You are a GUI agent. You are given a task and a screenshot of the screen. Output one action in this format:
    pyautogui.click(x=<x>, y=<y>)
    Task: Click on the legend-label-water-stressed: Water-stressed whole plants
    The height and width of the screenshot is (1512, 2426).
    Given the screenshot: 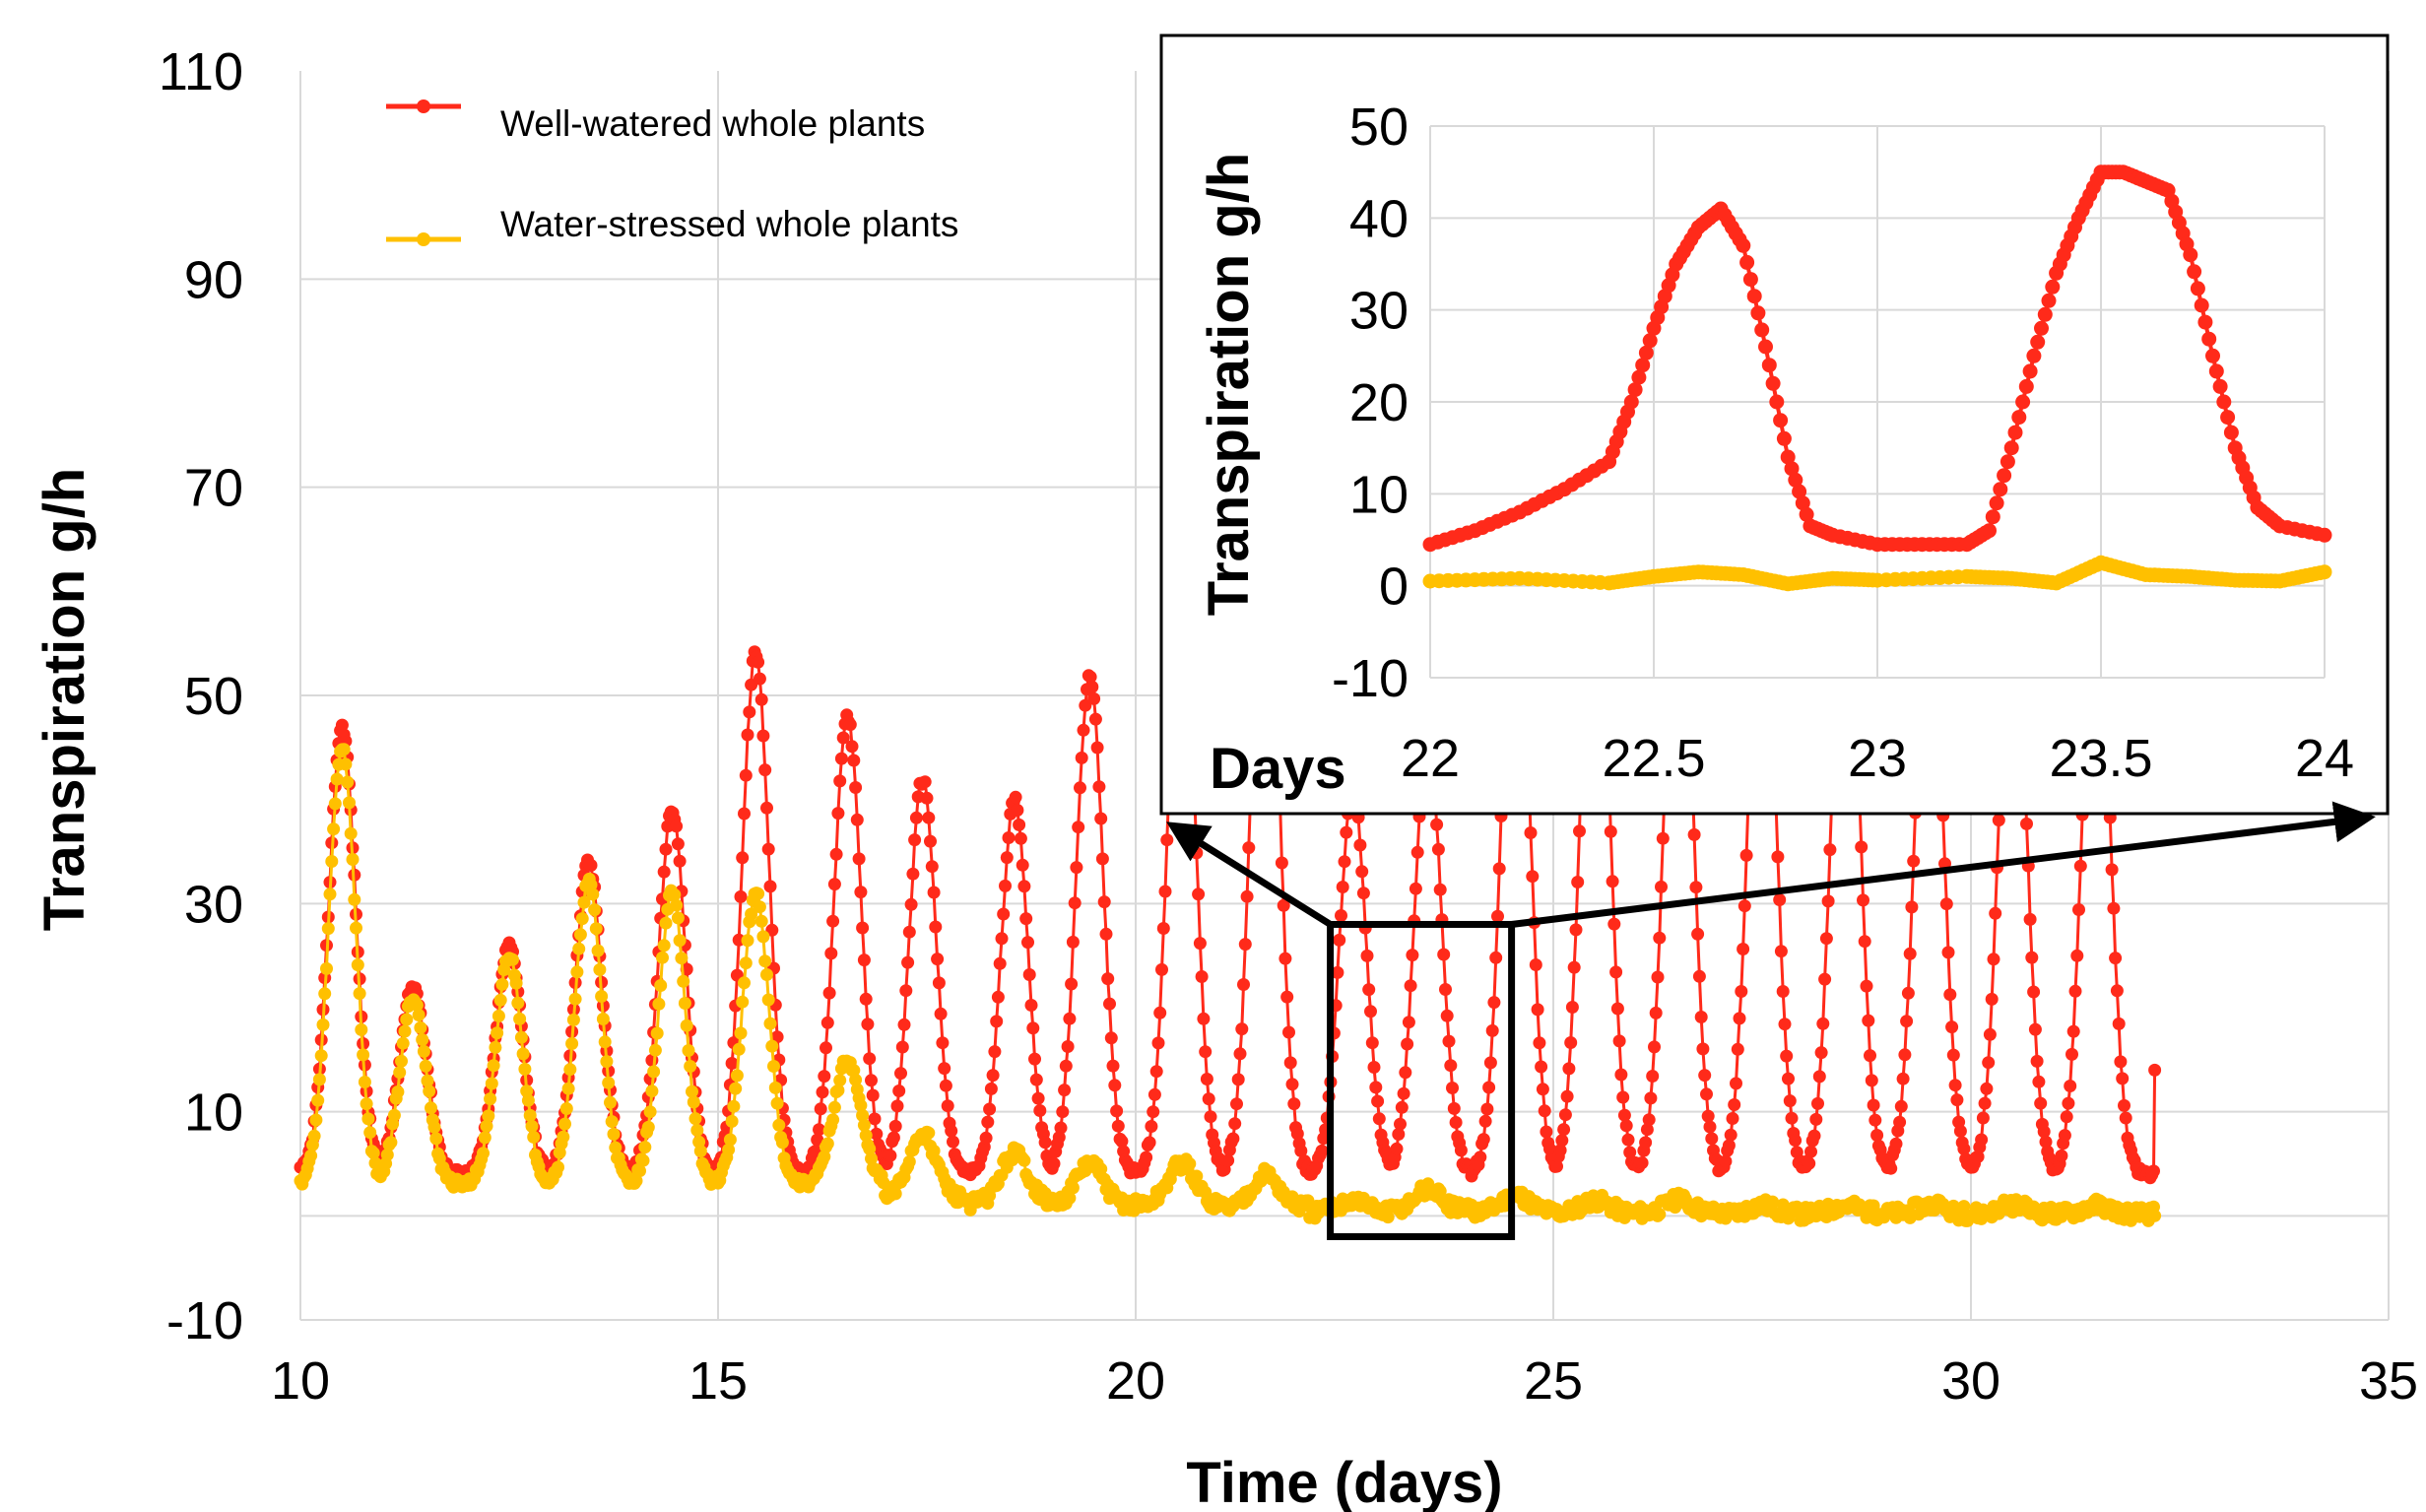 What is the action you would take?
    pyautogui.click(x=729, y=224)
    